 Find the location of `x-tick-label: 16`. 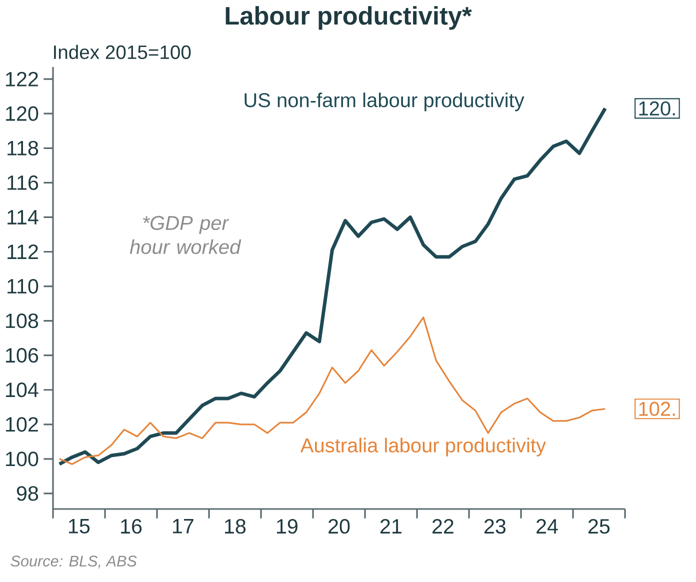

x-tick-label: 16 is located at coordinates (131, 526).